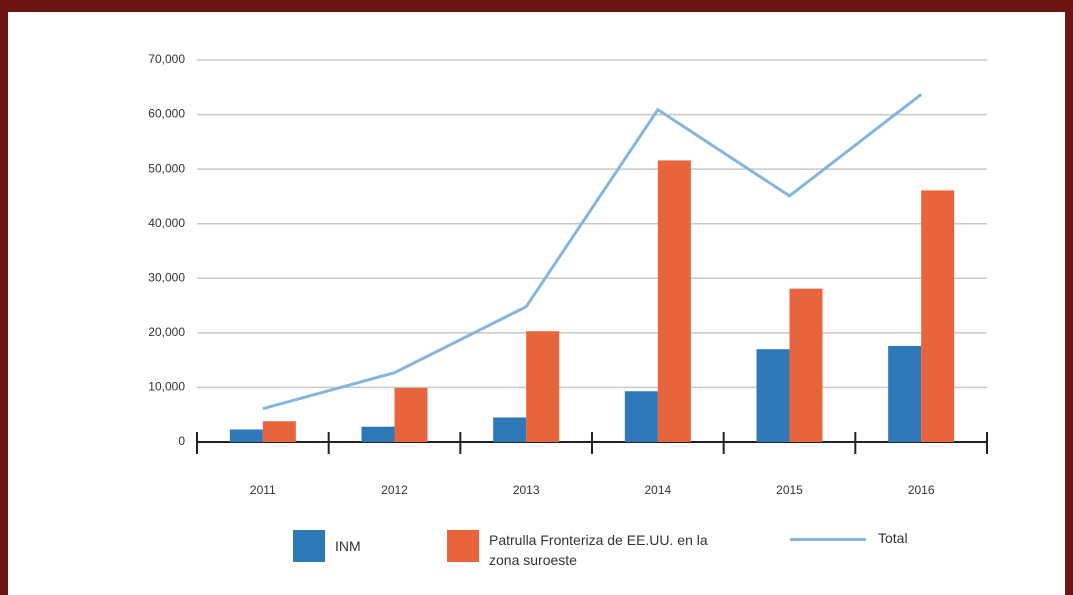 The image size is (1073, 595). What do you see at coordinates (166, 332) in the screenshot?
I see `y-tick-label: 20,000` at bounding box center [166, 332].